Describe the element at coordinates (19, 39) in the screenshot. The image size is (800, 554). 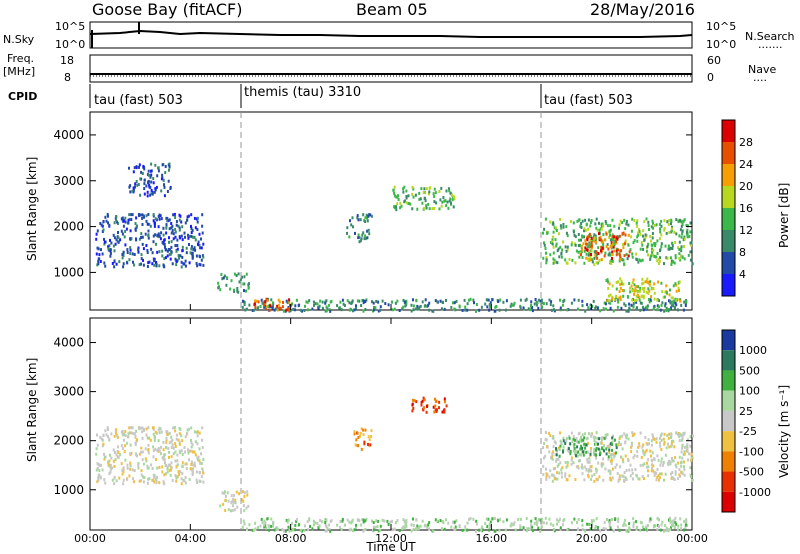
I see `nsky-label: N.Sky` at that location.